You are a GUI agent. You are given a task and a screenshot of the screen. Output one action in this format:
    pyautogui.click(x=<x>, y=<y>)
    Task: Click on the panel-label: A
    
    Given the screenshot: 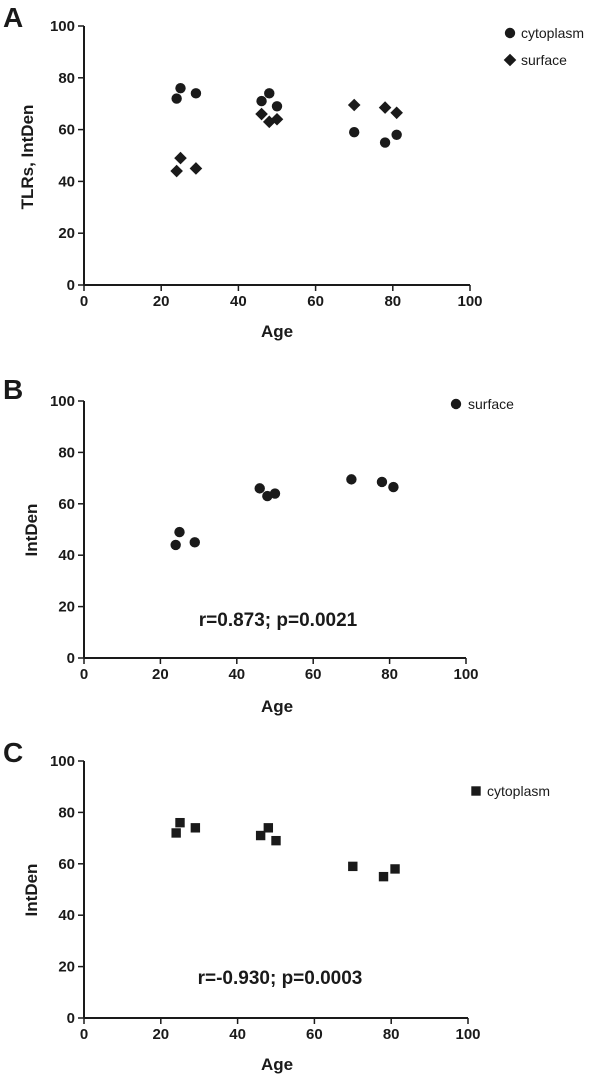 What is the action you would take?
    pyautogui.click(x=13, y=17)
    